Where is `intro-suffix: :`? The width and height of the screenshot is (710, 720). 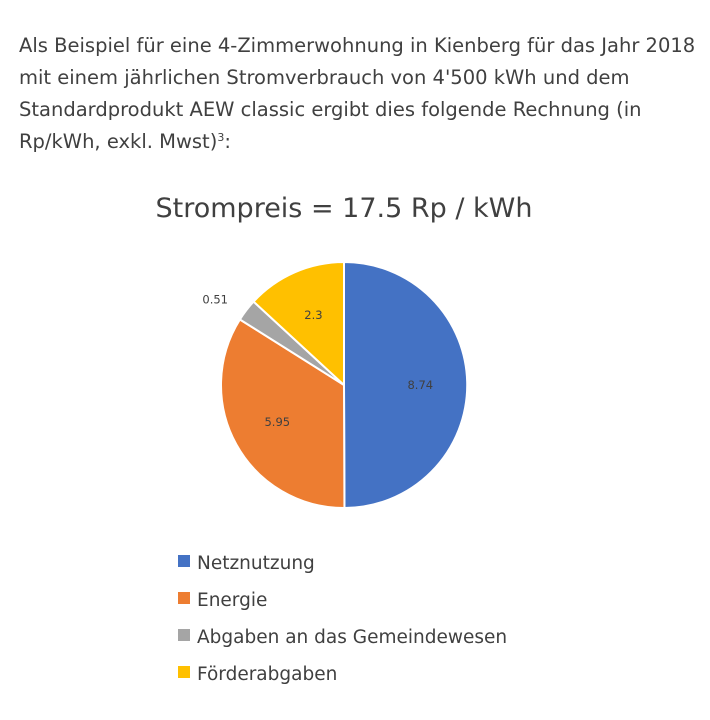
intro-suffix: : is located at coordinates (227, 141).